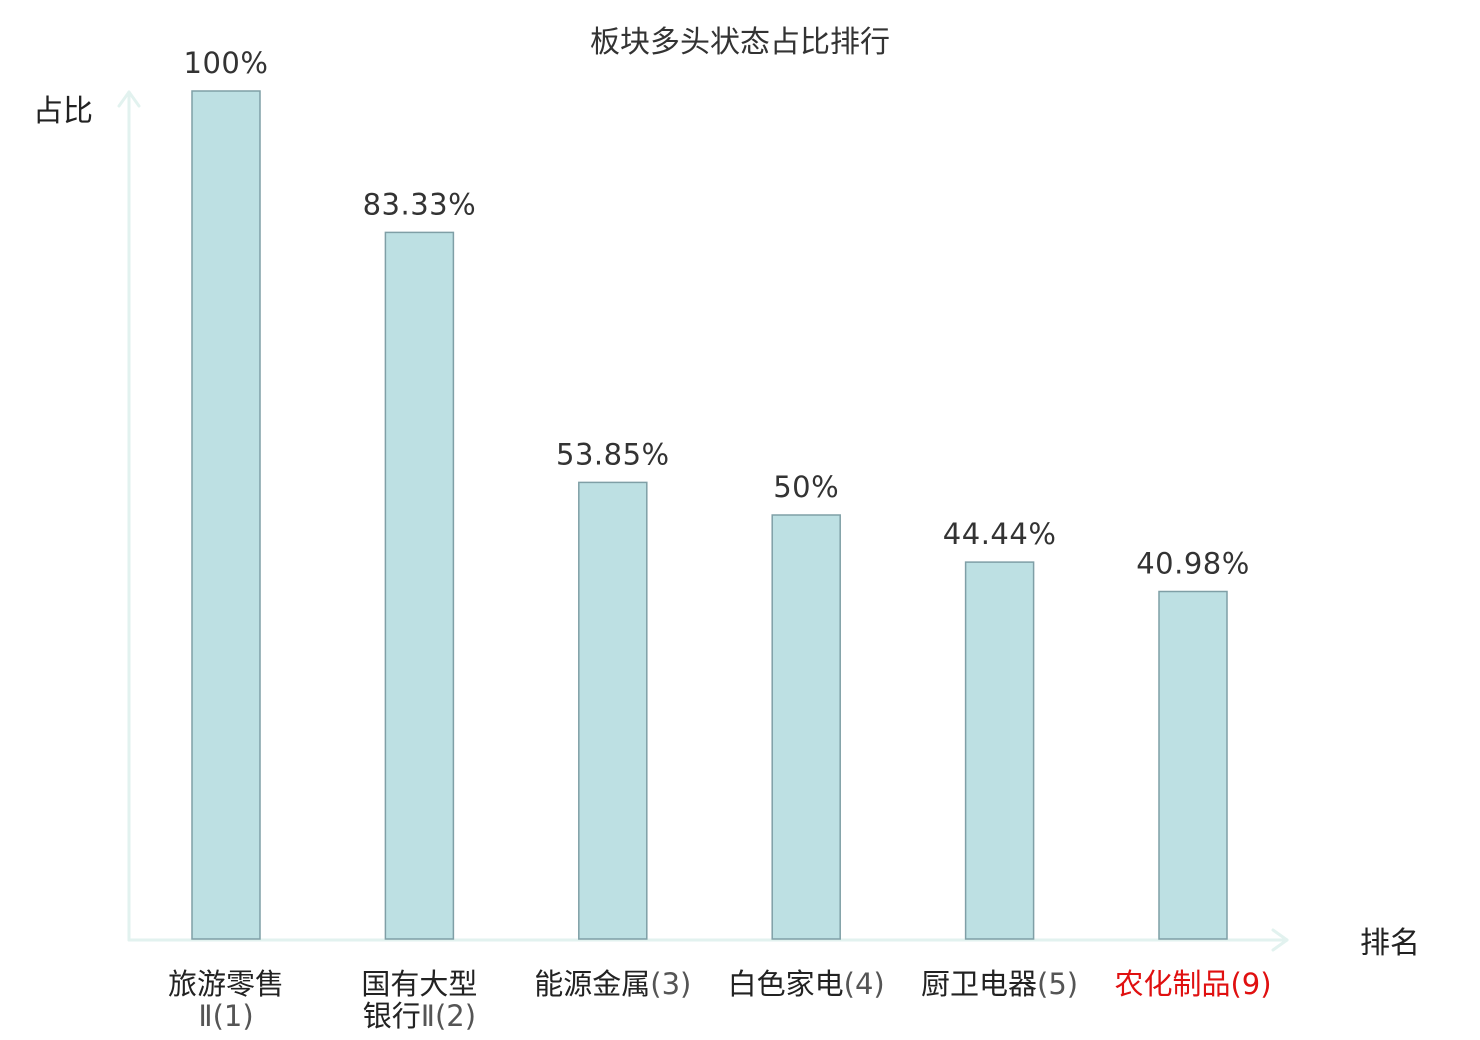  Describe the element at coordinates (129, 99) in the screenshot. I see `y-axis-arrow` at that location.